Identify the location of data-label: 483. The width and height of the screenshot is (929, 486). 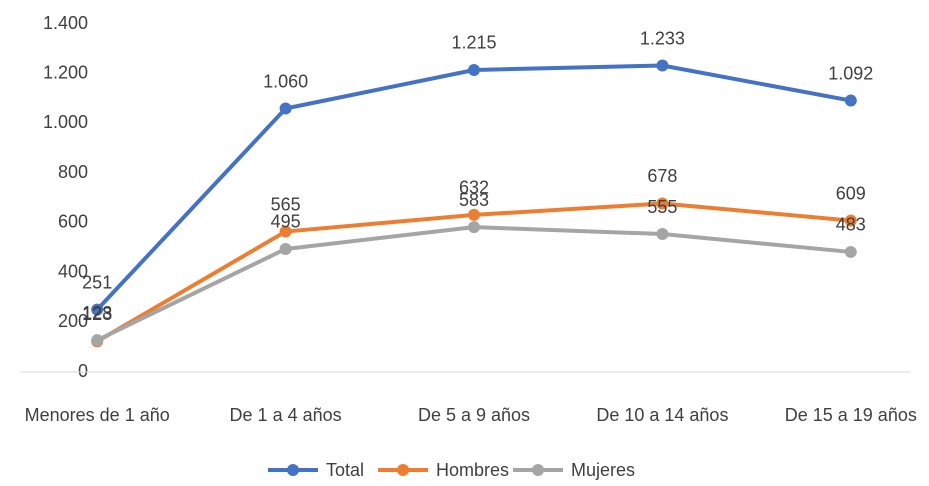
(851, 225).